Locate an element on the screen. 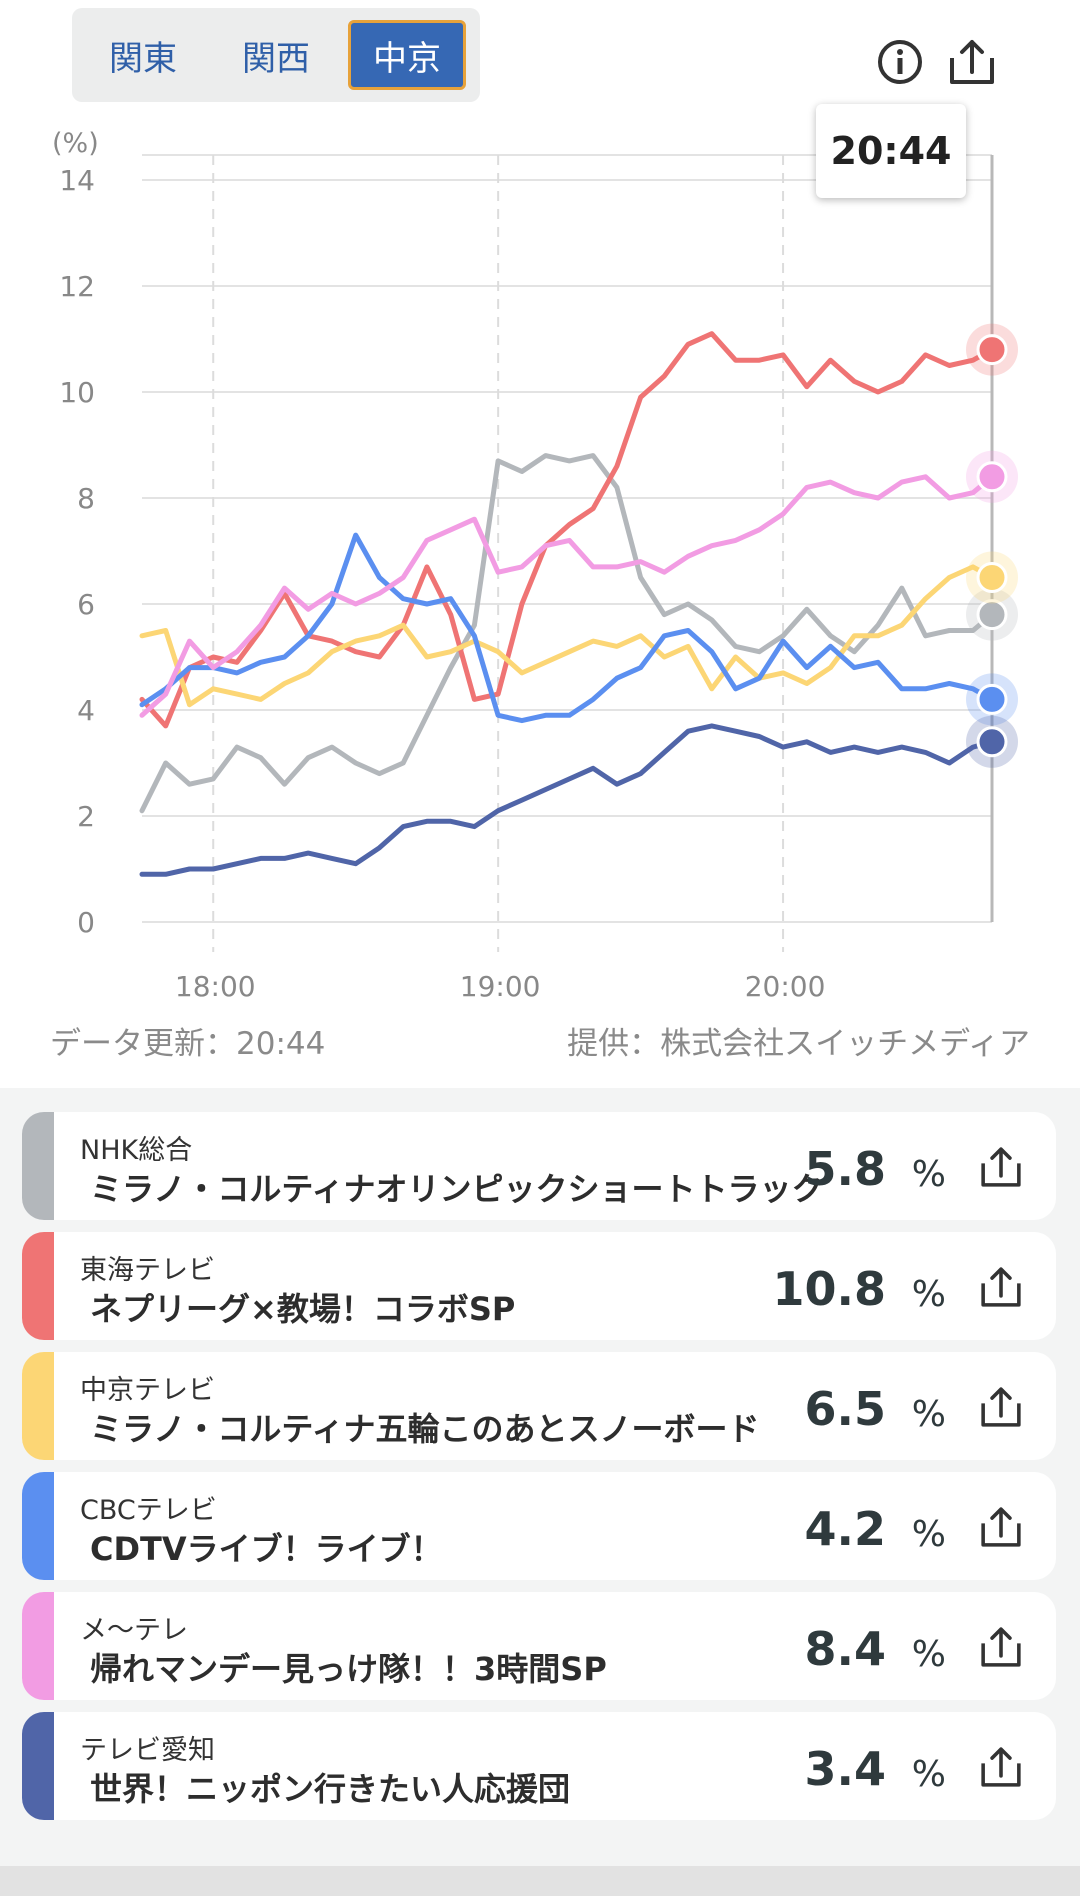  channel-name: CBCテレビ is located at coordinates (148, 1510).